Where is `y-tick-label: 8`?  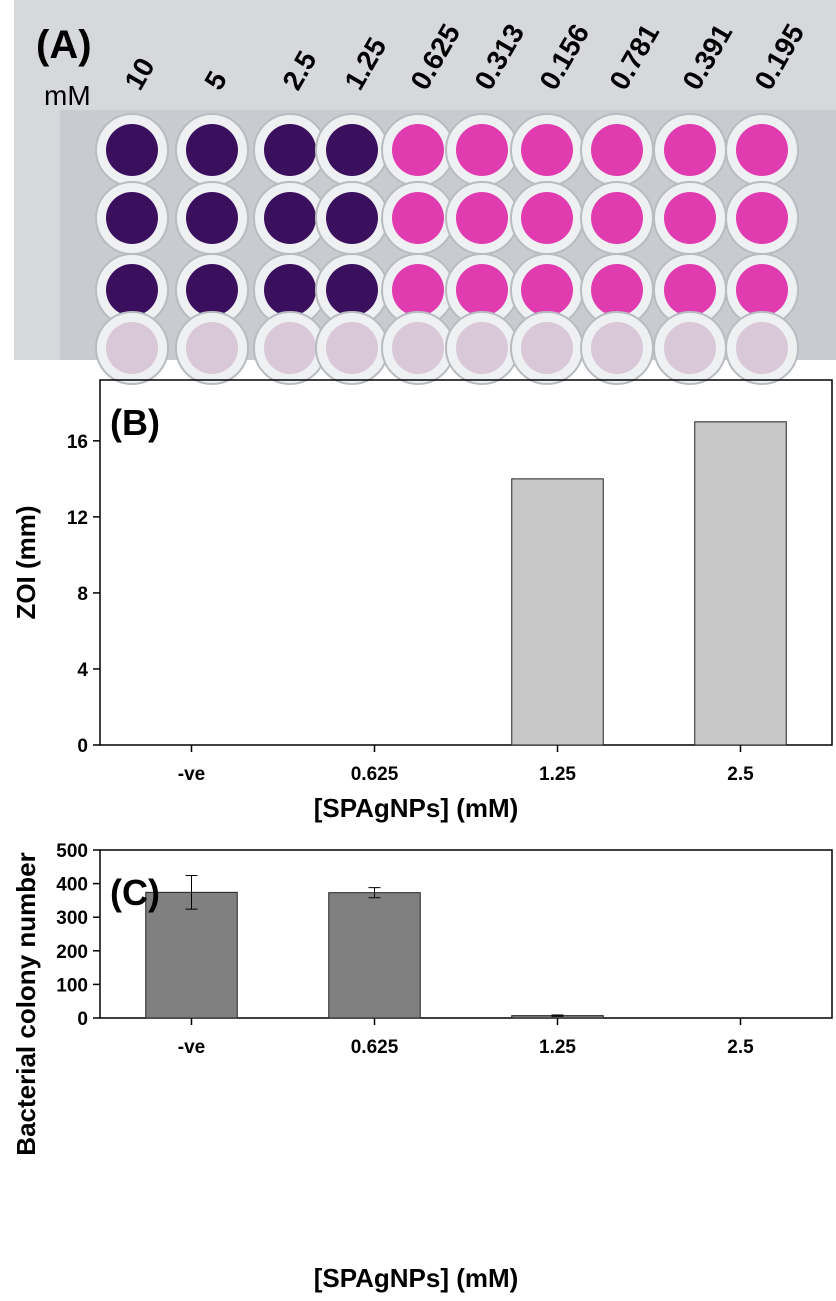 y-tick-label: 8 is located at coordinates (82, 594).